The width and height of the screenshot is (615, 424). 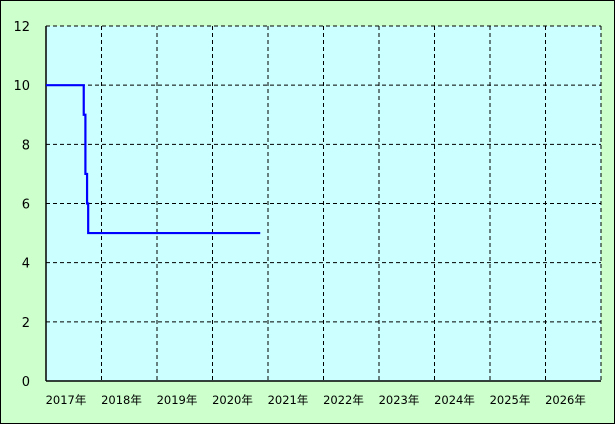 What do you see at coordinates (177, 400) in the screenshot?
I see `x-tick-label: 2019年` at bounding box center [177, 400].